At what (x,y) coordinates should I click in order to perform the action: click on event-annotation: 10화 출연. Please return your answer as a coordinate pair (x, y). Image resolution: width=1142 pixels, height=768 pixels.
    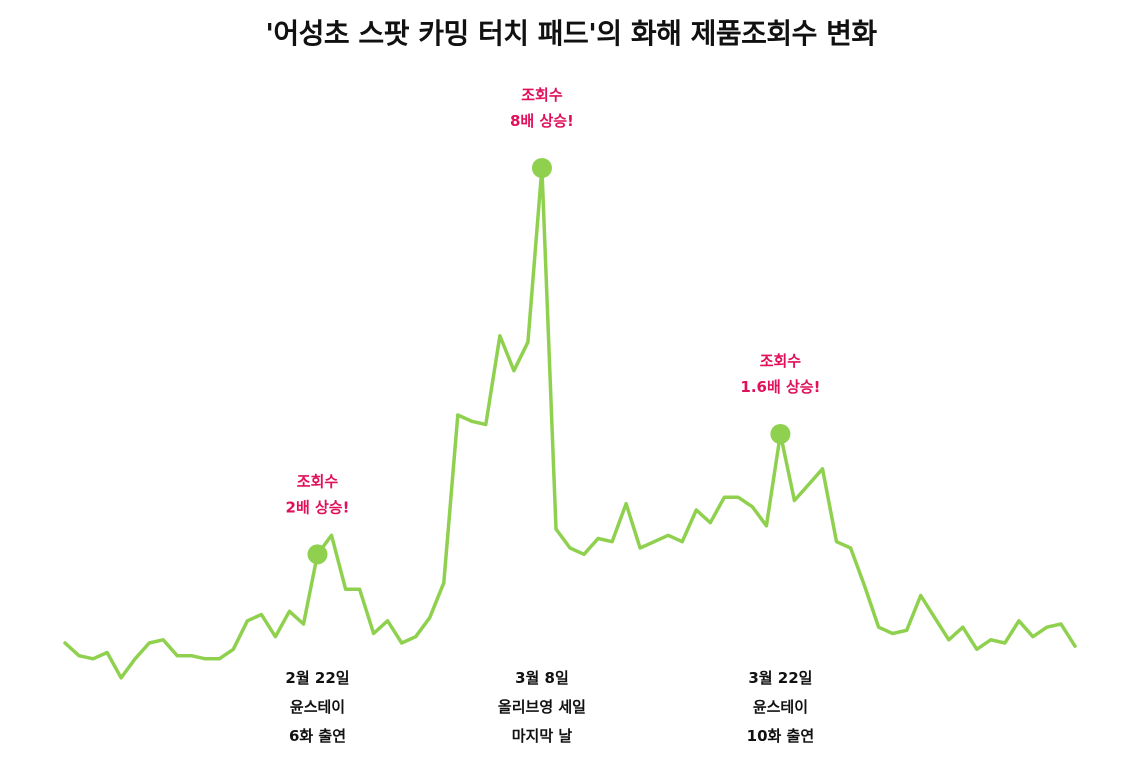
    Looking at the image, I should click on (781, 736).